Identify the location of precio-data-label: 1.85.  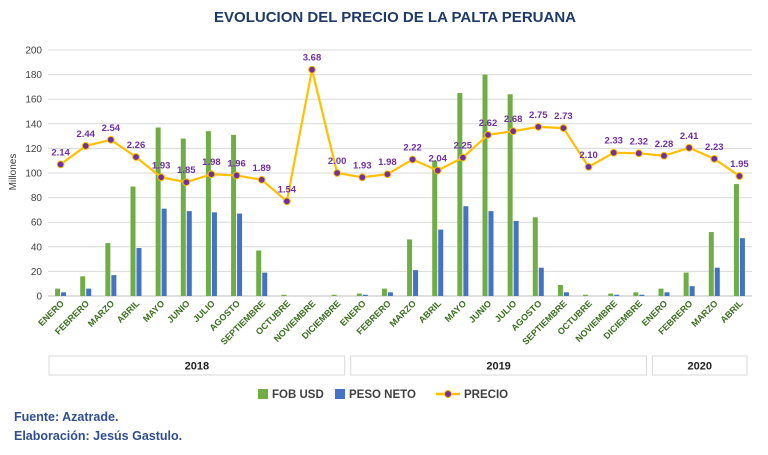
(186, 170).